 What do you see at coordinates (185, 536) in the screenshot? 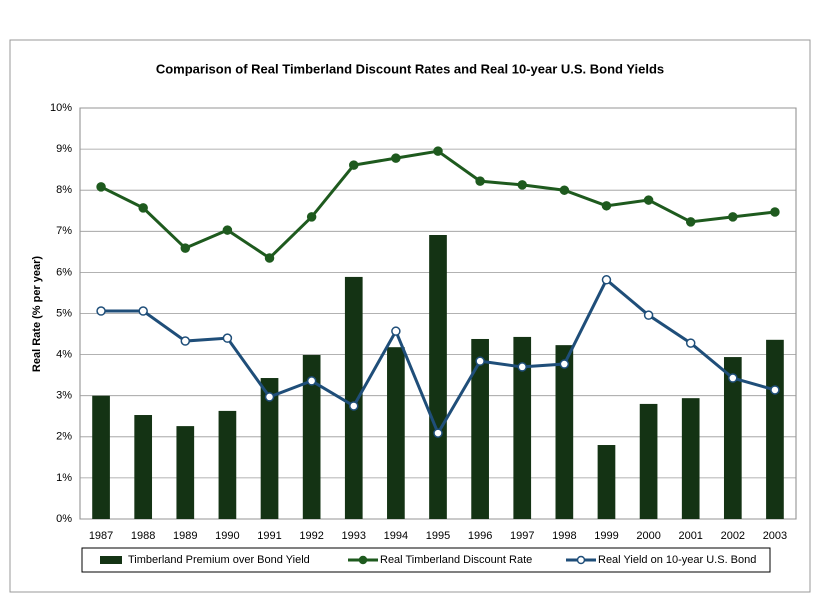
I see `x-tick-label: 1989` at bounding box center [185, 536].